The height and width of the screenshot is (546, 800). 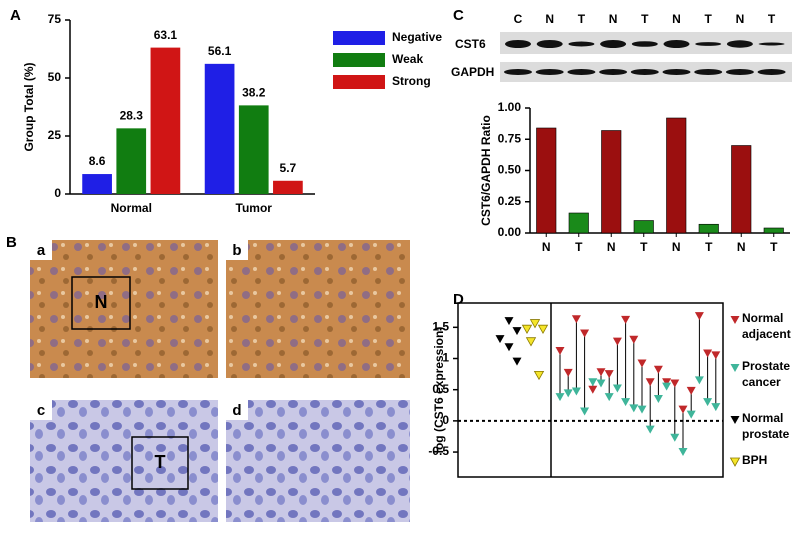 I want to click on legend-label: BPH, so click(x=755, y=460).